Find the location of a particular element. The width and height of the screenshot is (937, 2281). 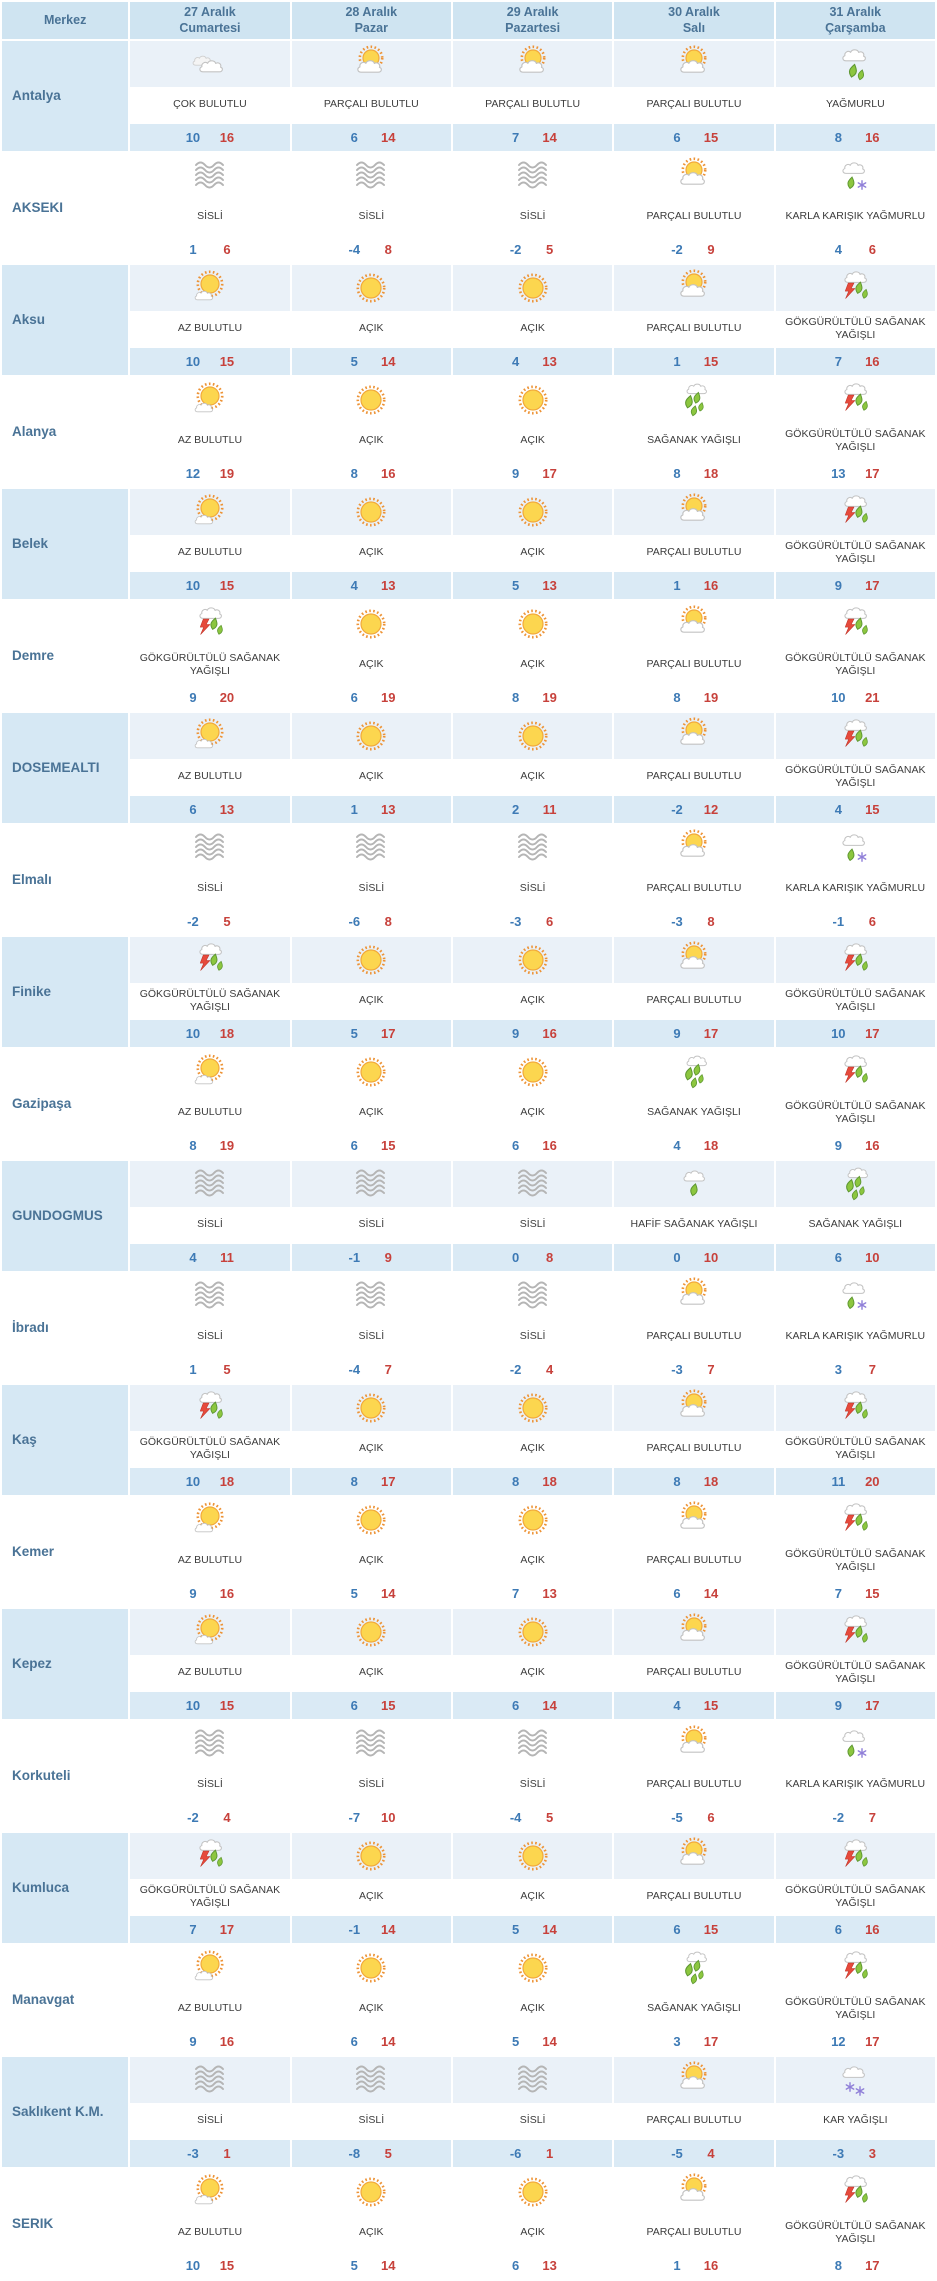

header-day-name: Pazartesi is located at coordinates (533, 28).